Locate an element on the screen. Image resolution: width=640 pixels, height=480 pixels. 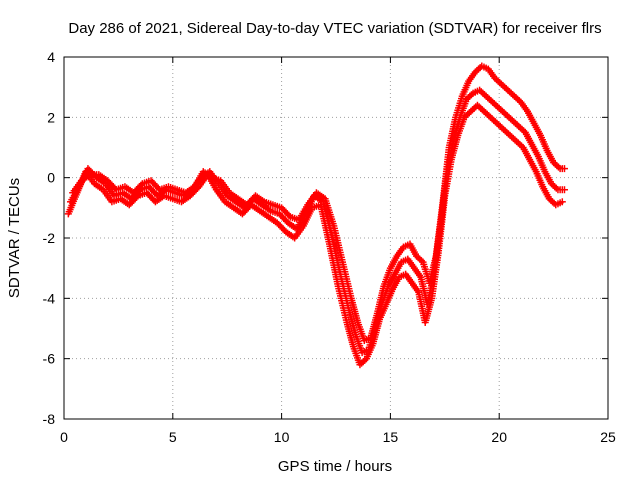
y-tick-label: 4 is located at coordinates (51, 57).